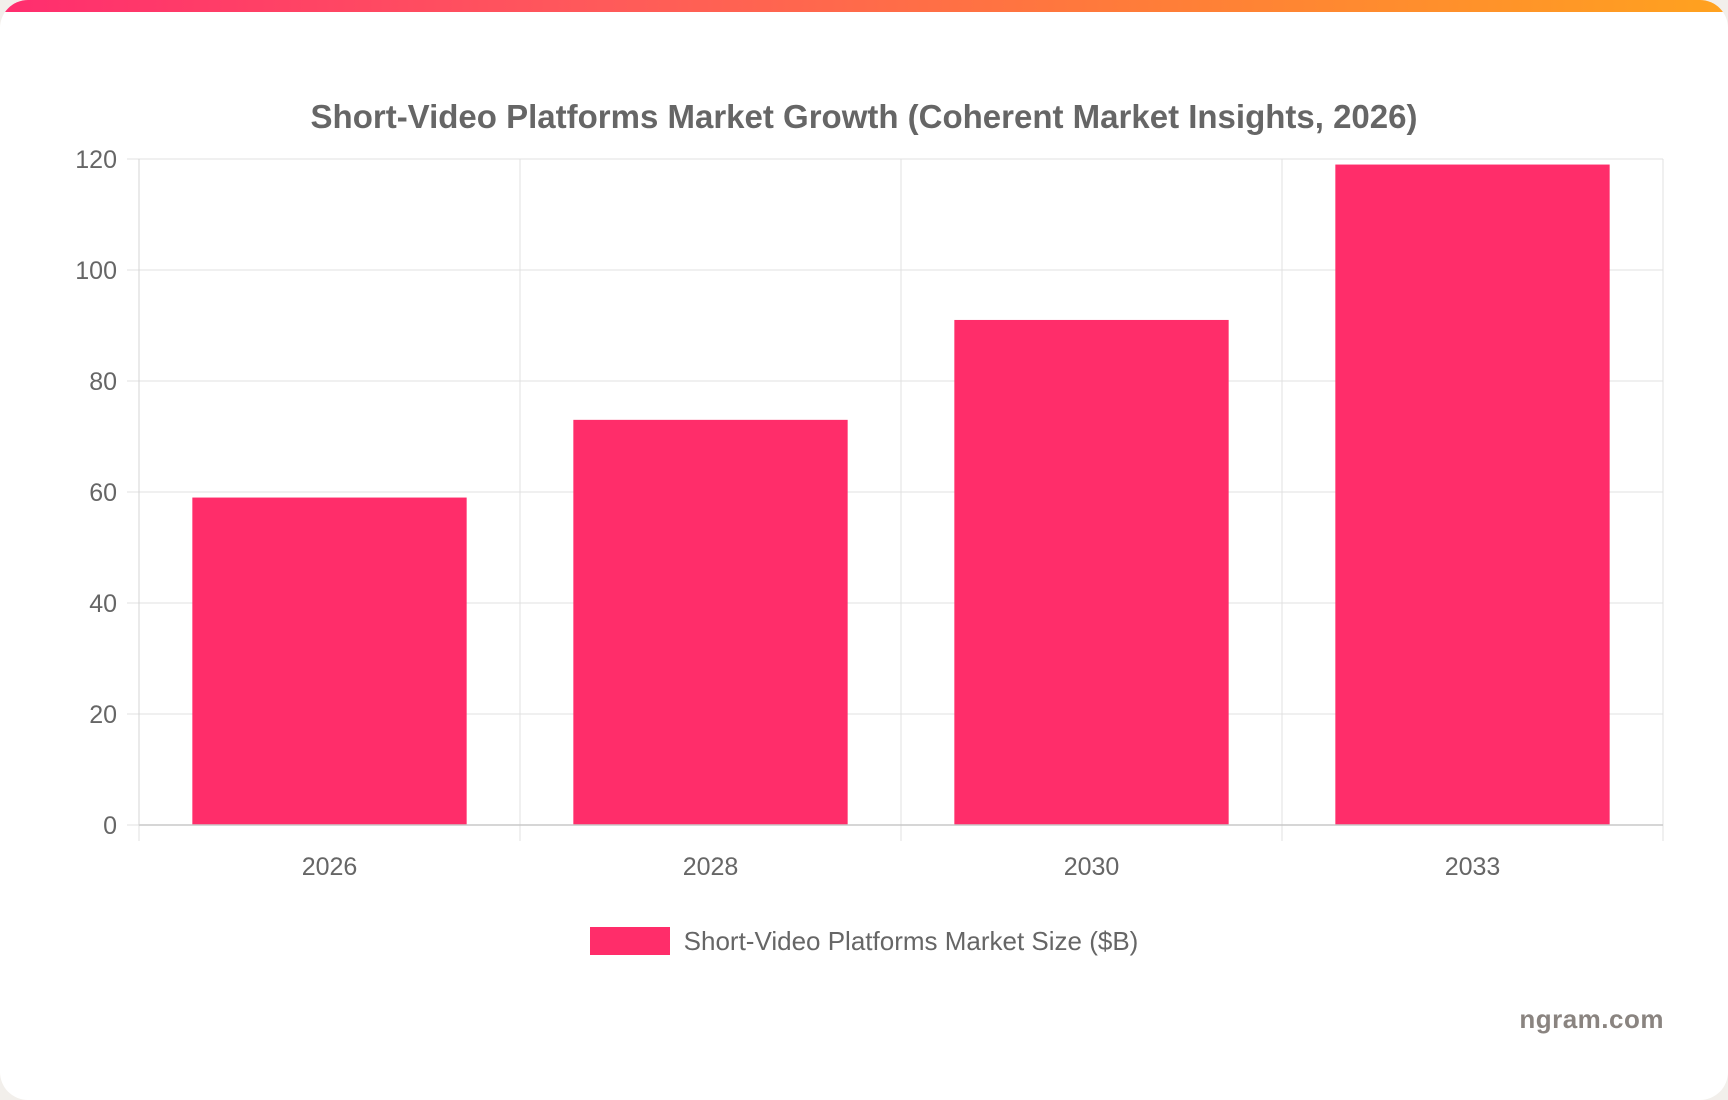  What do you see at coordinates (103, 382) in the screenshot?
I see `y-tick-label: 80` at bounding box center [103, 382].